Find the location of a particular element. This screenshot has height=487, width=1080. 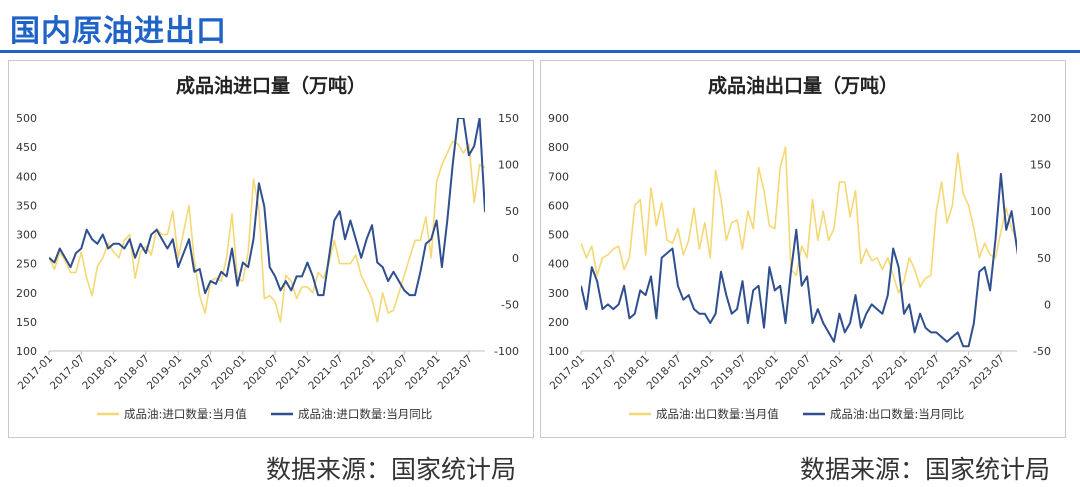

legend-label: 成品油:出口数量:当月值 is located at coordinates (717, 414).